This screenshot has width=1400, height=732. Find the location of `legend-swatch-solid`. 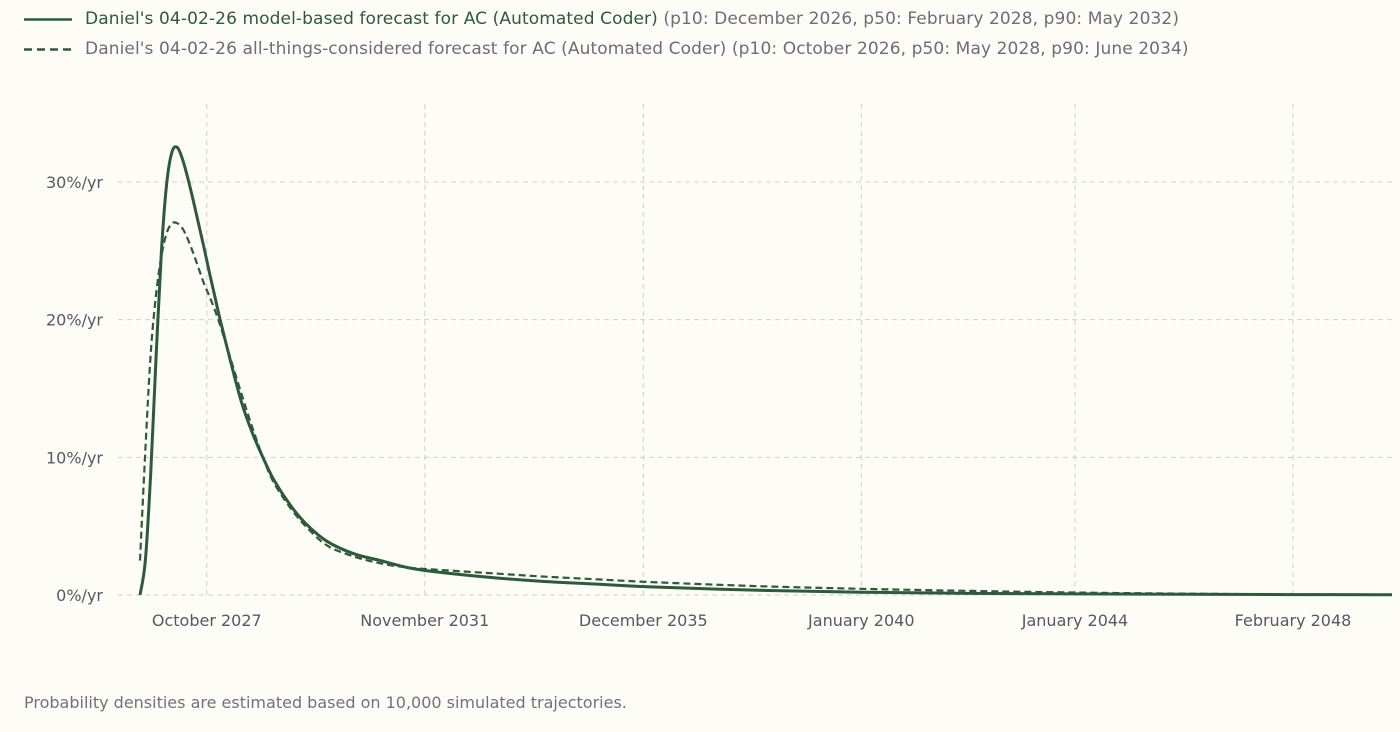

legend-swatch-solid is located at coordinates (48, 19).